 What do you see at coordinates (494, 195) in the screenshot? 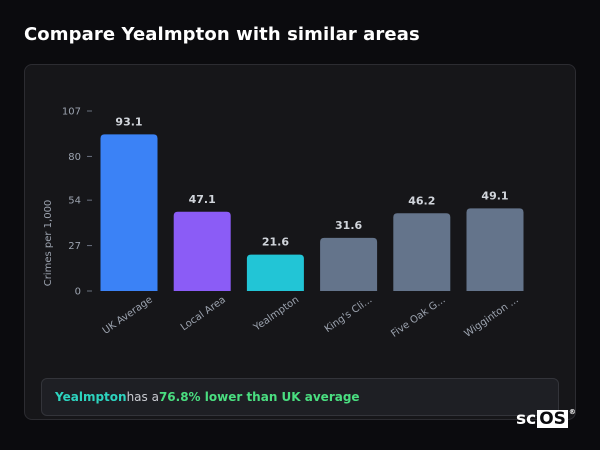
I see `bar-value-label: 49.1` at bounding box center [494, 195].